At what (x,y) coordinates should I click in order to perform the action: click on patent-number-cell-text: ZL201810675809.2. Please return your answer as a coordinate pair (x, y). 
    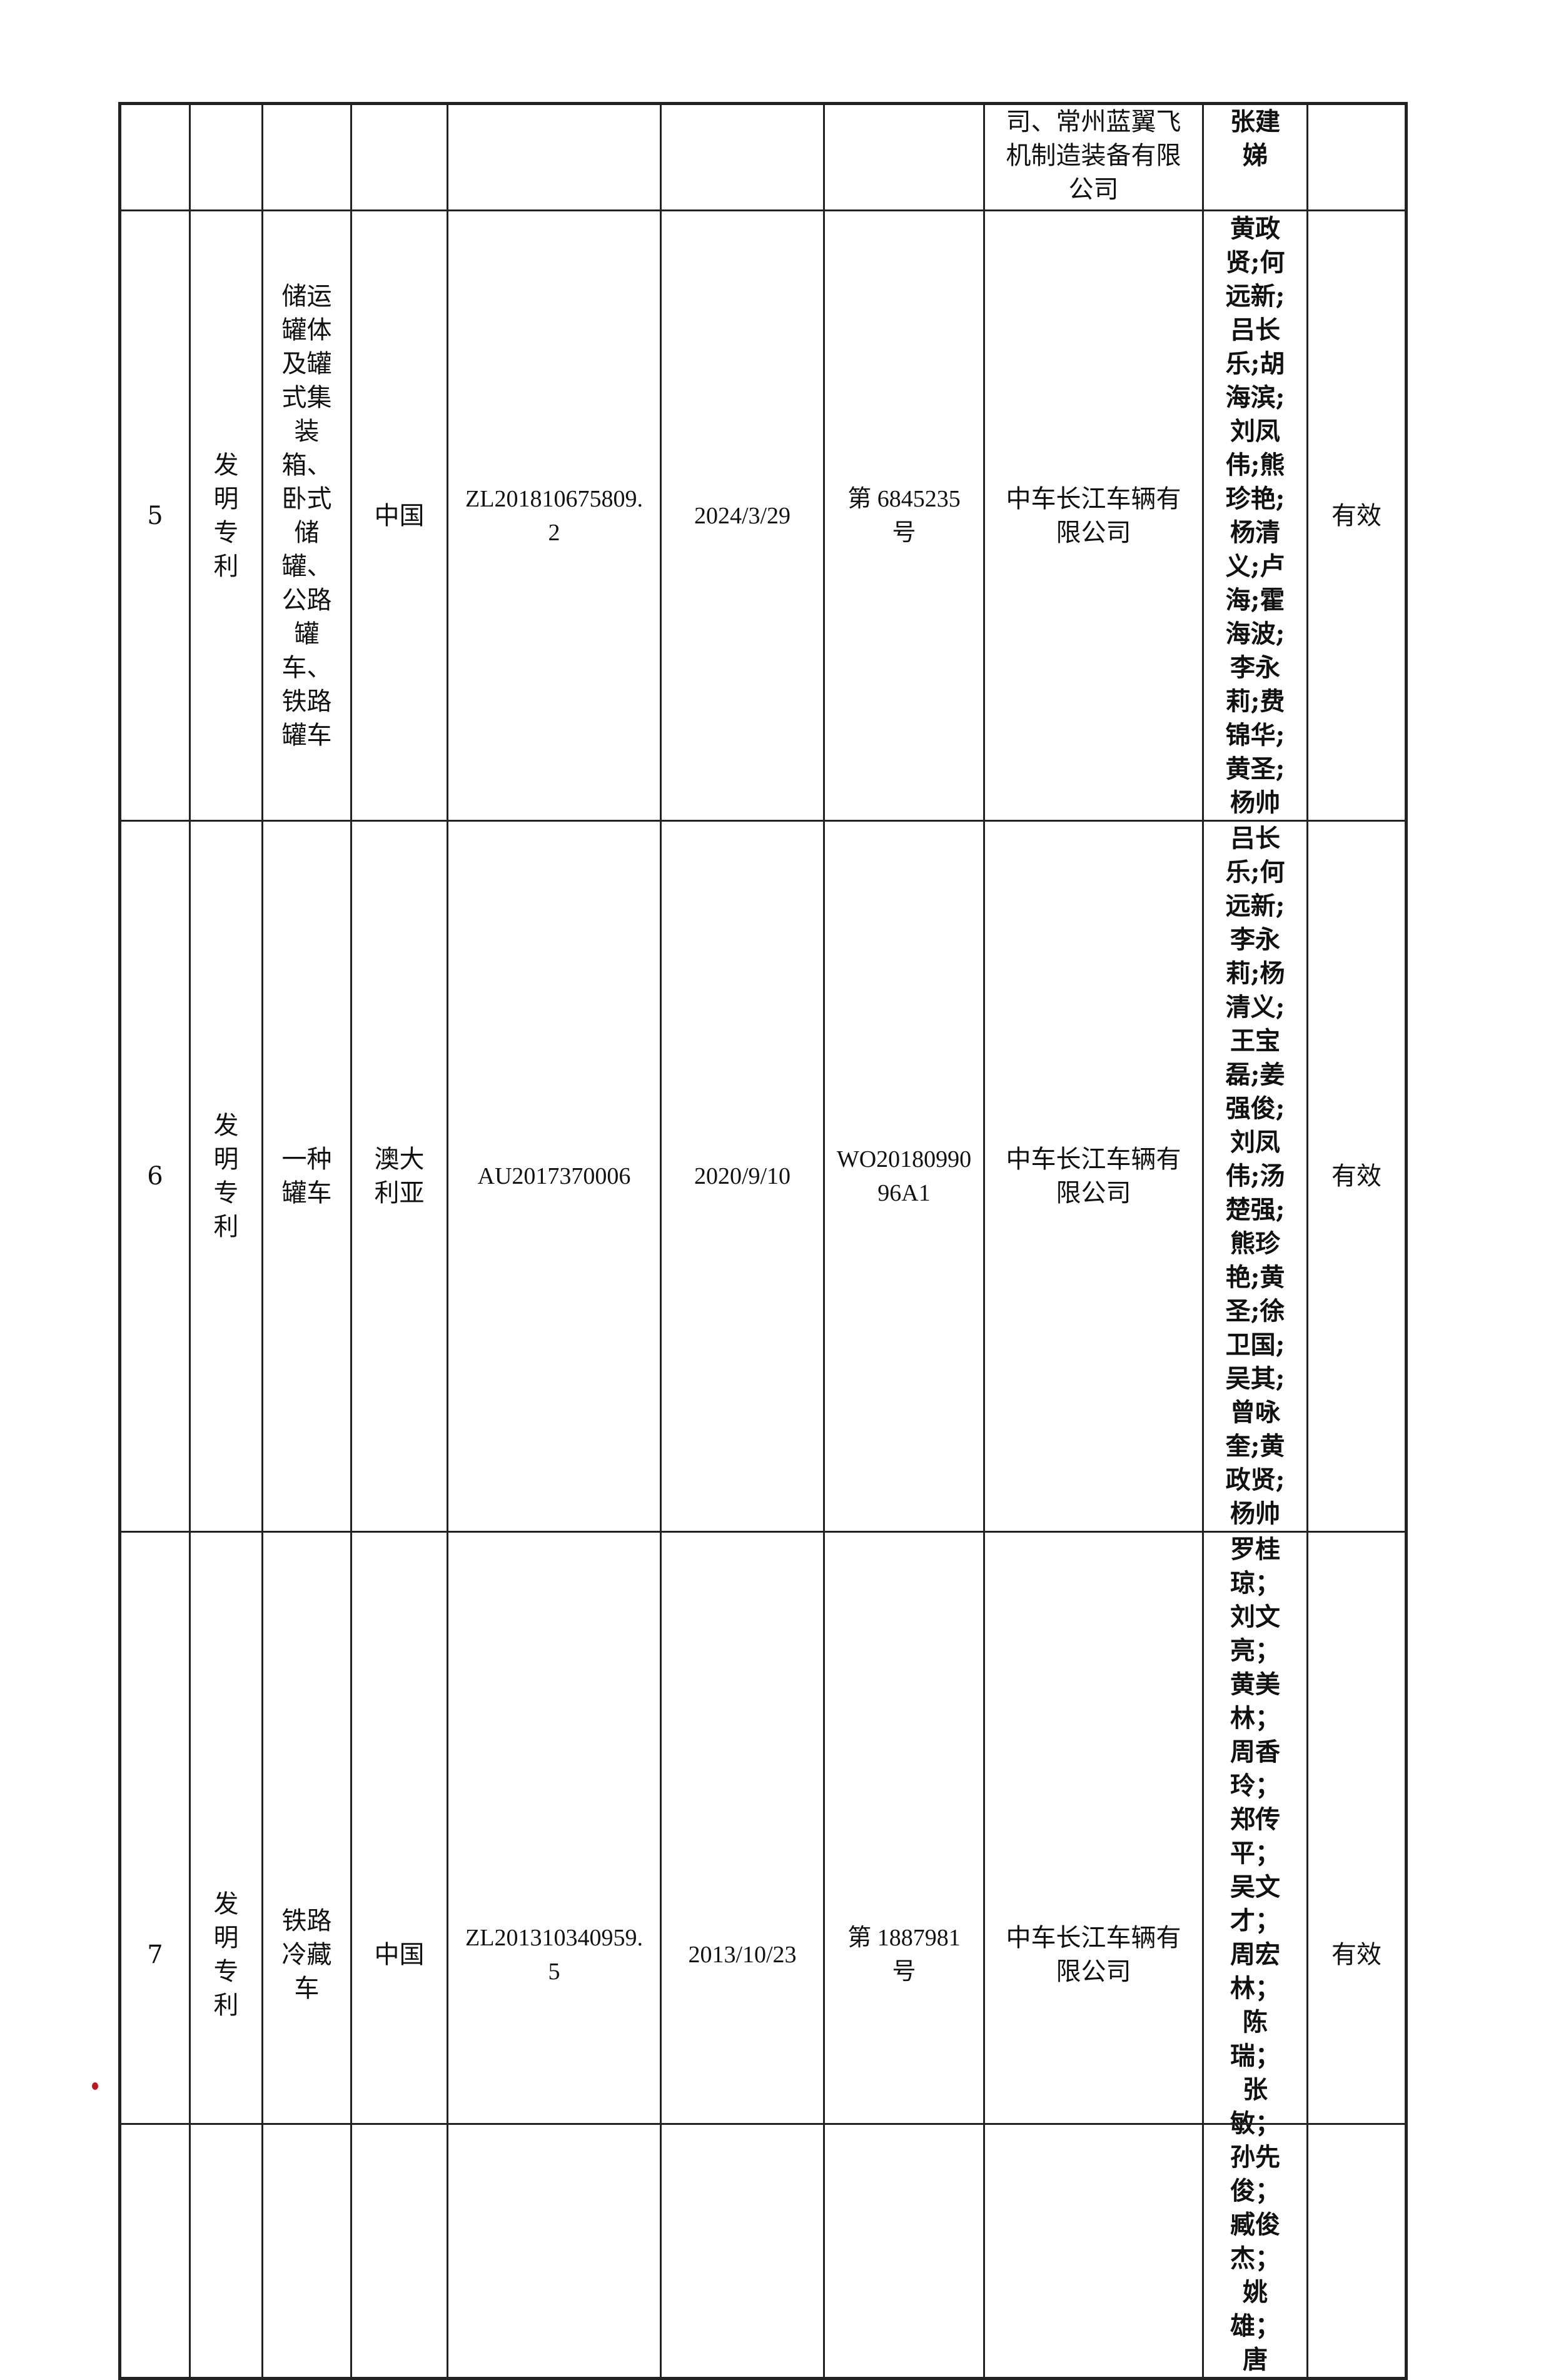
    Looking at the image, I should click on (554, 515).